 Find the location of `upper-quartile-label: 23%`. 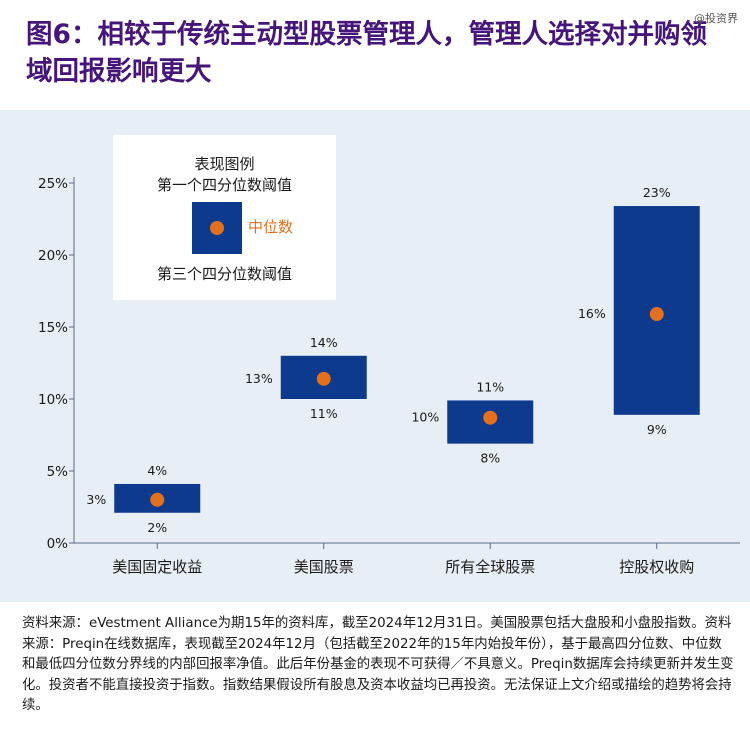

upper-quartile-label: 23% is located at coordinates (657, 192).